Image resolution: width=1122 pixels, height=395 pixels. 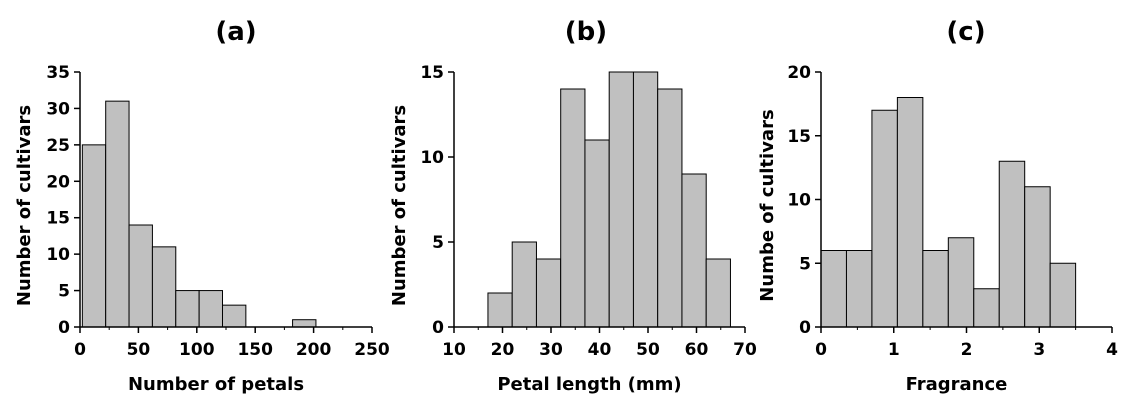 I want to click on x-tick-label: 100, so click(x=197, y=350).